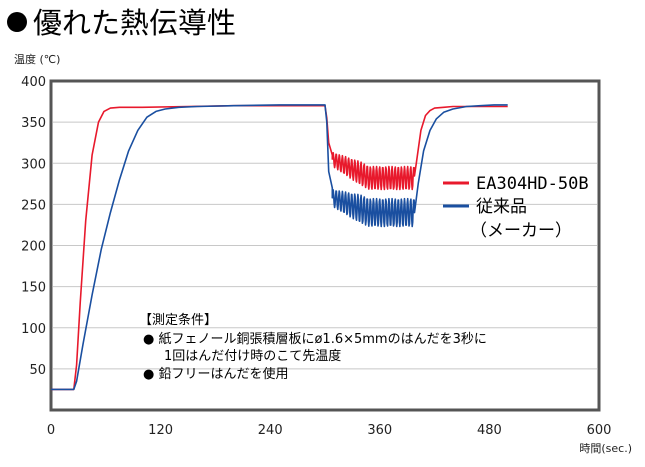 This screenshot has height=467, width=645. I want to click on x-tick-label-600: 600, so click(599, 430).